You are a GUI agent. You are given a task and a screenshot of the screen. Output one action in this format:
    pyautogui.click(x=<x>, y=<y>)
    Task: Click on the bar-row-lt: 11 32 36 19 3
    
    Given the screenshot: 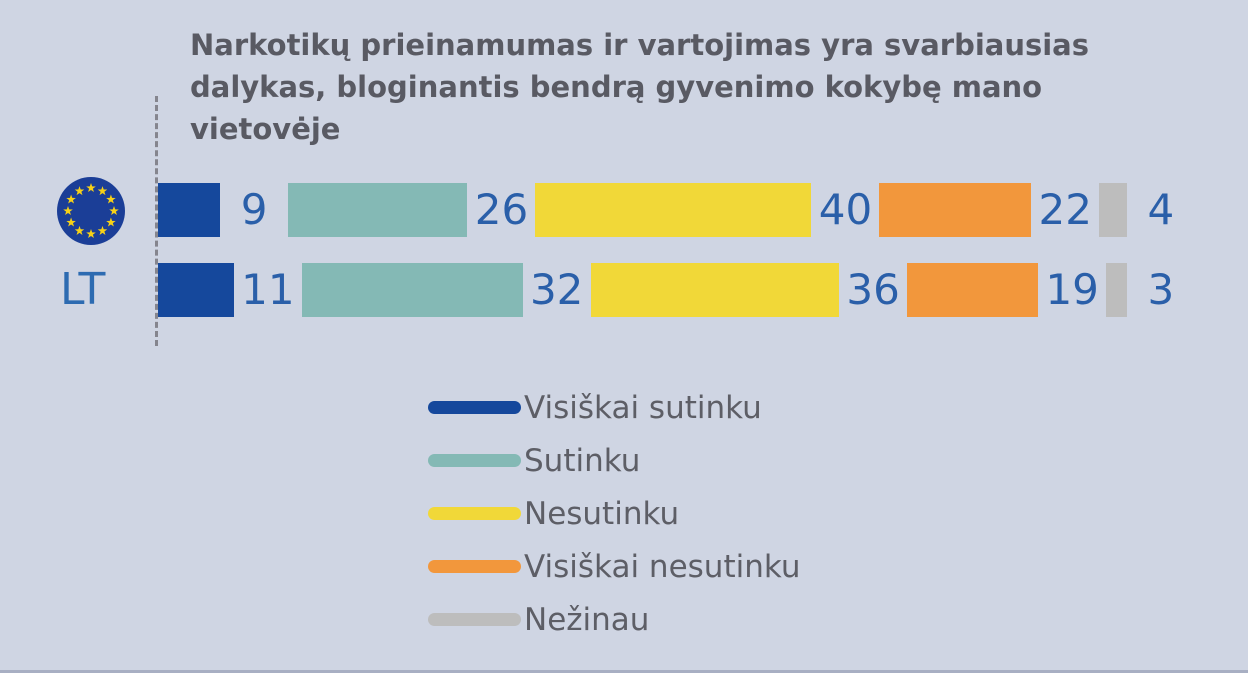 What is the action you would take?
    pyautogui.click(x=676, y=290)
    